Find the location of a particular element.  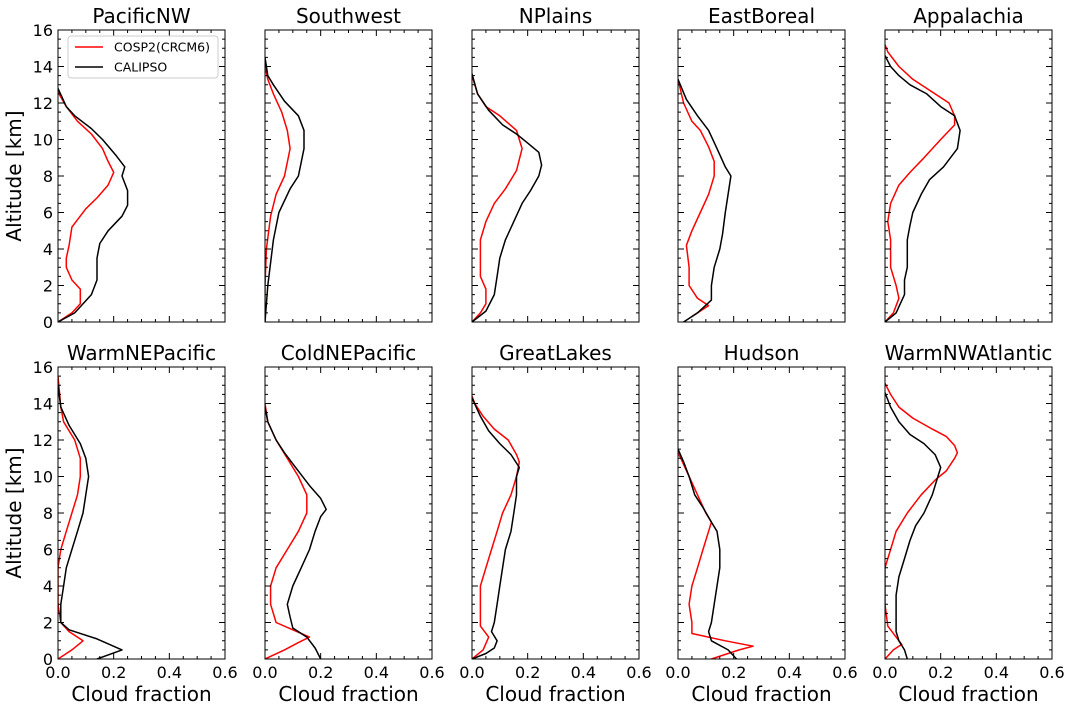

panel-appalachia: Appalachia is located at coordinates (968, 163).